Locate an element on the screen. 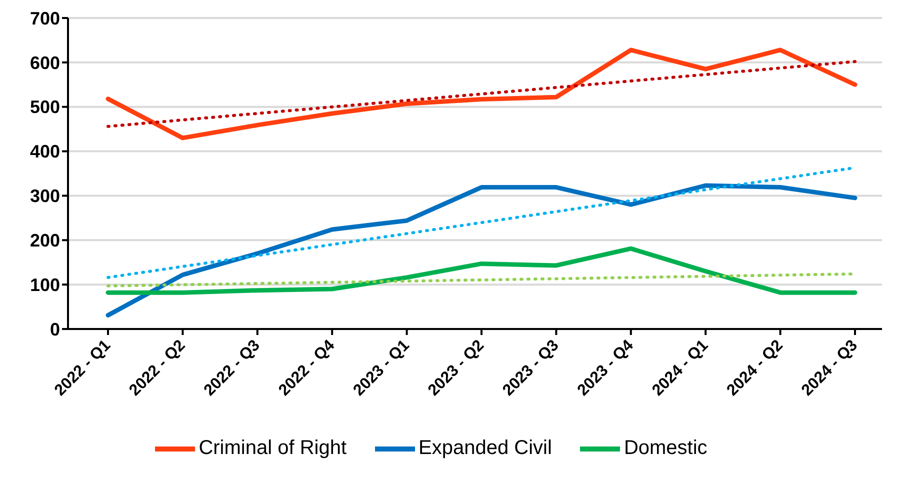 This screenshot has width=920, height=477. y-tick-label: 400 is located at coordinates (45, 152).